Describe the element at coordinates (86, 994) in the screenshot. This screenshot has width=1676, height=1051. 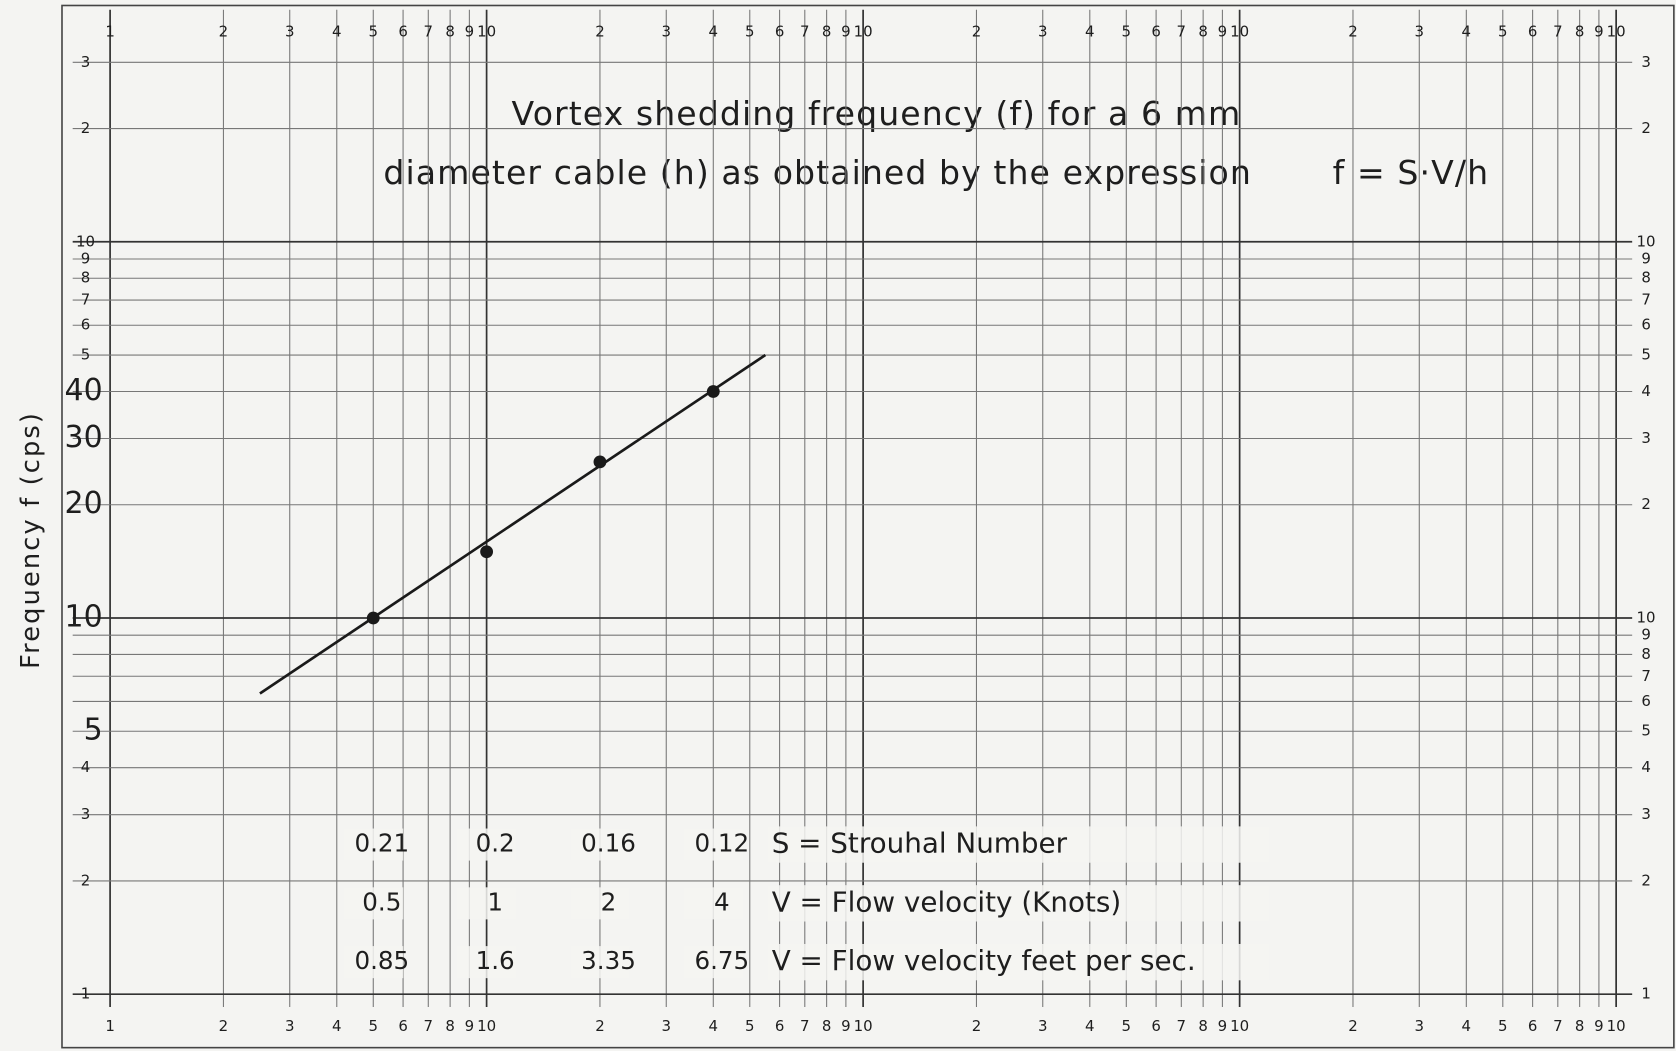
I see `y-tick-label: 1` at that location.